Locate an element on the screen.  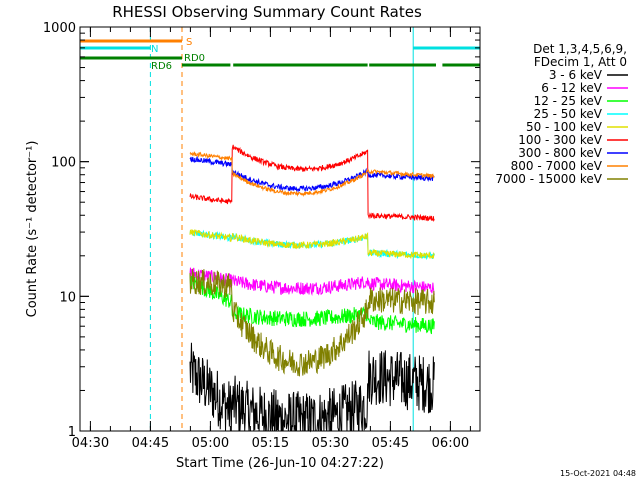
chart-title: RHESSI Observing Summary Count Rates is located at coordinates (267, 12).